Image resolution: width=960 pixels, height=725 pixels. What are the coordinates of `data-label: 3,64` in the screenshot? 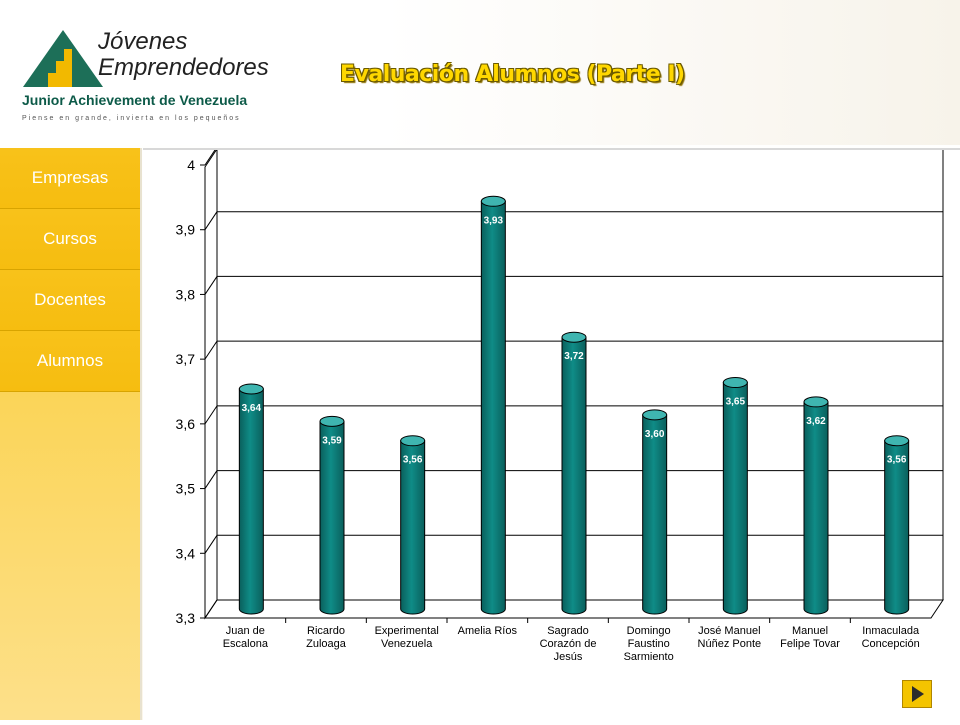 It's located at (252, 408).